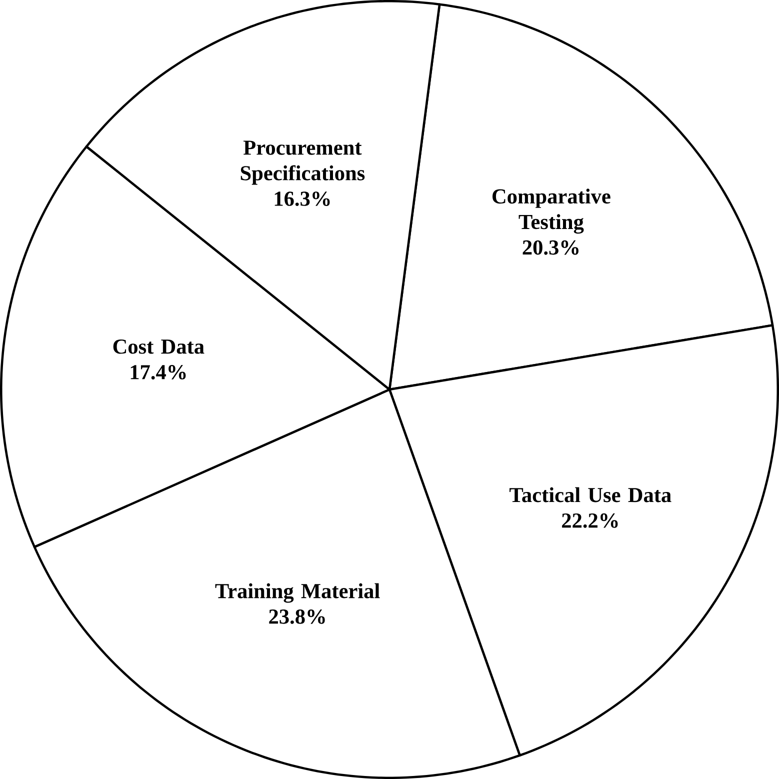 This screenshot has height=779, width=779. Describe the element at coordinates (302, 162) in the screenshot. I see `slice-label: Procurement Specifications` at that location.